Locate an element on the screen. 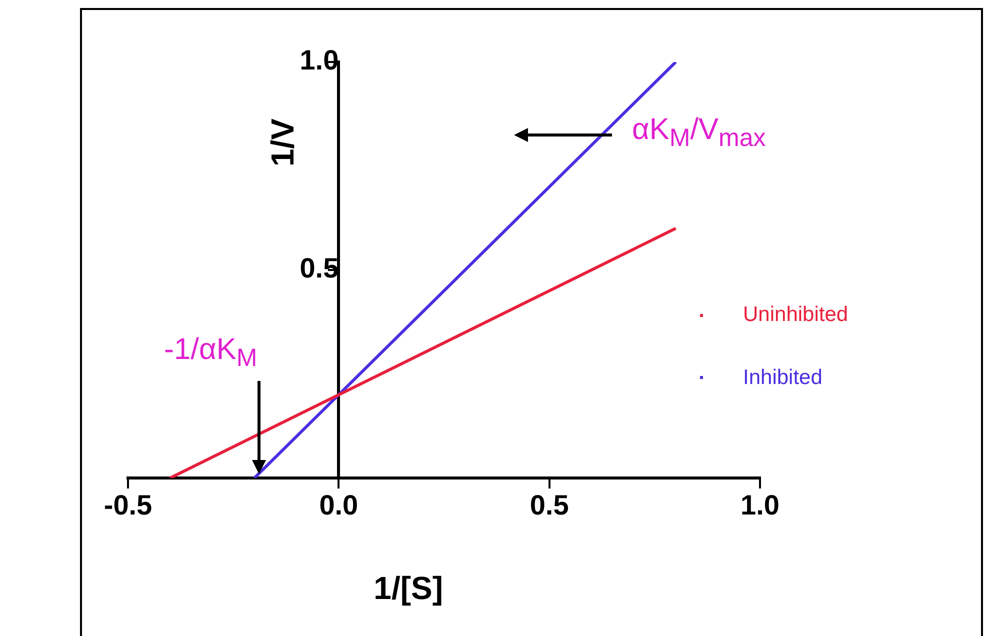  x-axis-title: 1/[S] is located at coordinates (408, 588).